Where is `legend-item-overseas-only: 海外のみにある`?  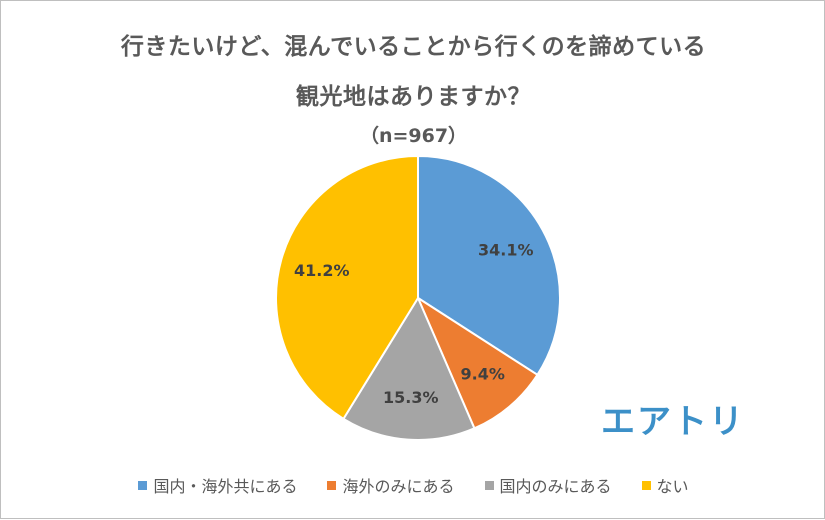
legend-item-overseas-only: 海外のみにある is located at coordinates (391, 485).